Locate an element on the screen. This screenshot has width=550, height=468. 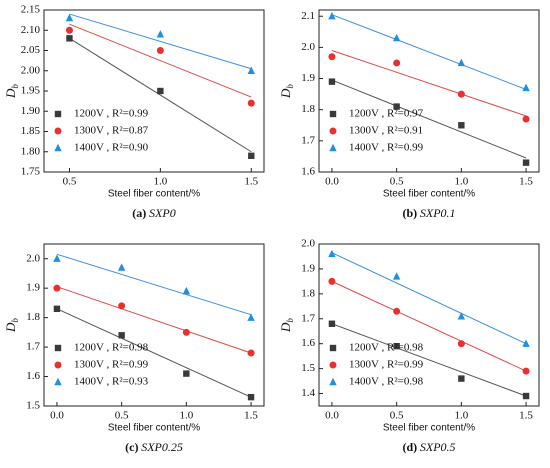
caption: (b) SXP0.1 is located at coordinates (428, 213).